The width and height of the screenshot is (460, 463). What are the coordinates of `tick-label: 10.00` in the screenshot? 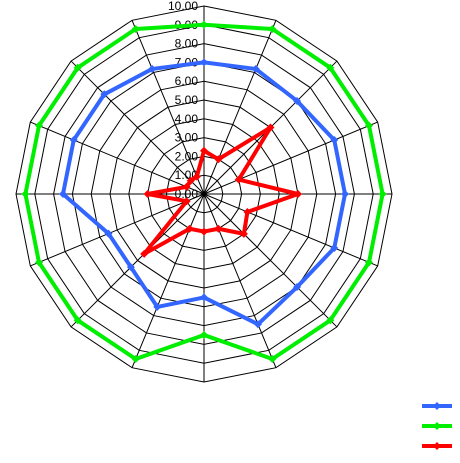 It's located at (183, 6).